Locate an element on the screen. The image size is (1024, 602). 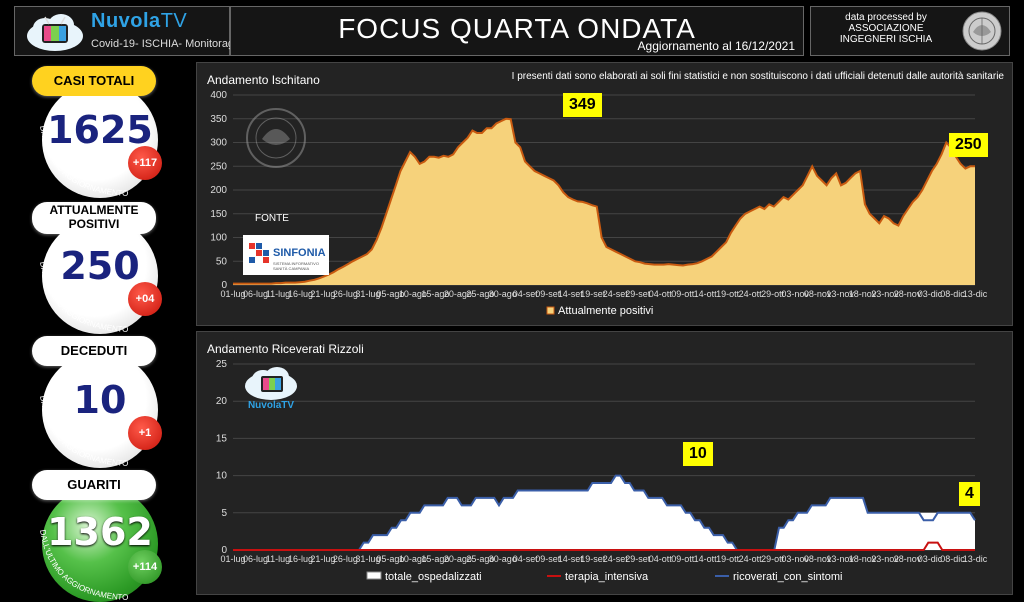
legend-label: Attualmente positivi is located at coordinates (605, 311).